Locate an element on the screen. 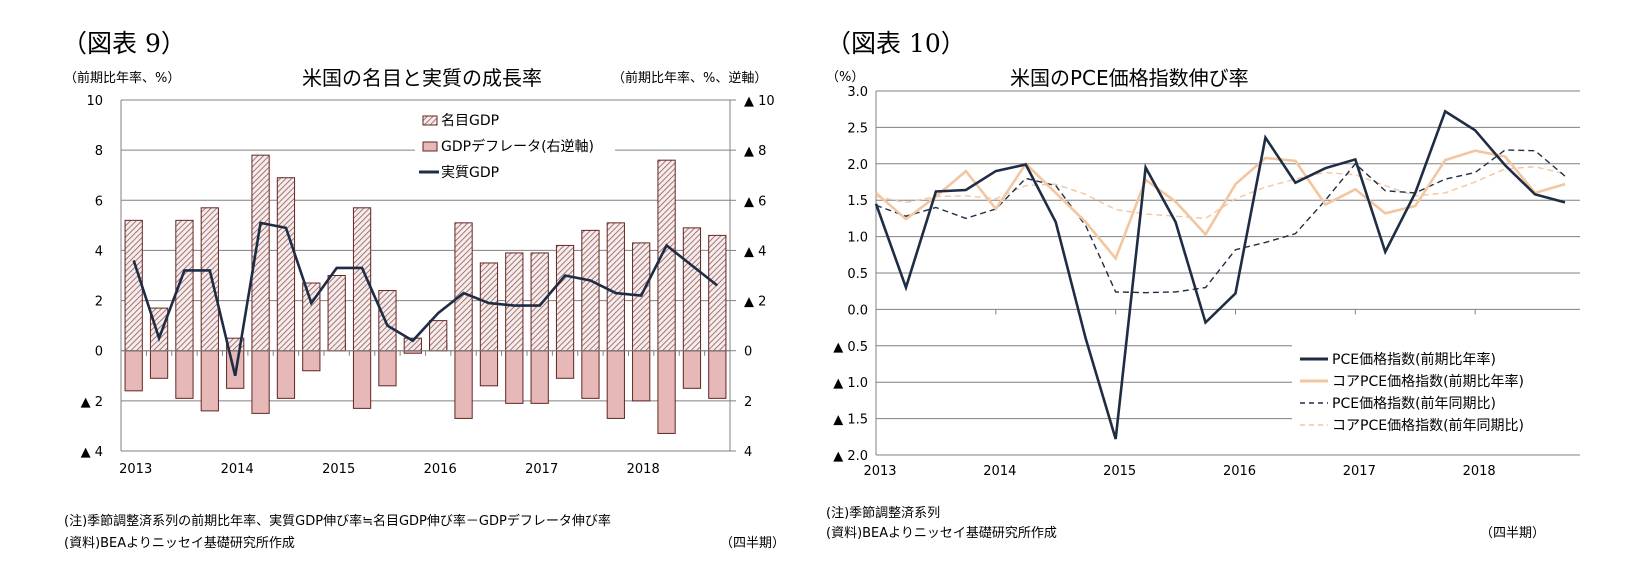 The height and width of the screenshot is (588, 1650). fig10-title: 米国のPCE価格指数伸び率 is located at coordinates (1129, 78).